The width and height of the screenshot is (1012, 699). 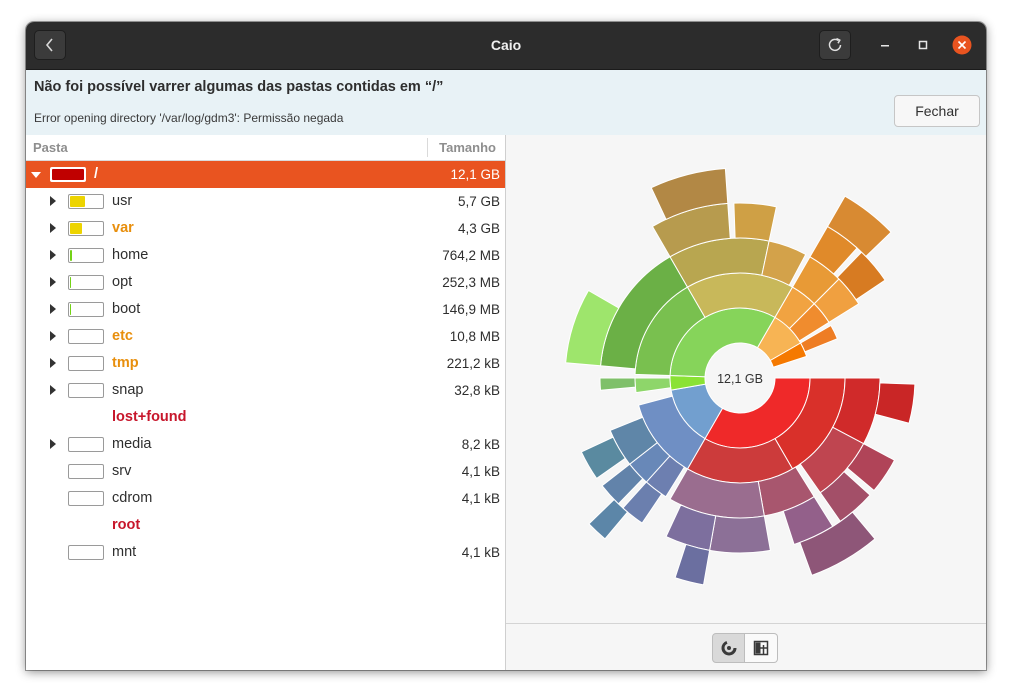 I want to click on folder-size: 764,2 MB, so click(x=471, y=255).